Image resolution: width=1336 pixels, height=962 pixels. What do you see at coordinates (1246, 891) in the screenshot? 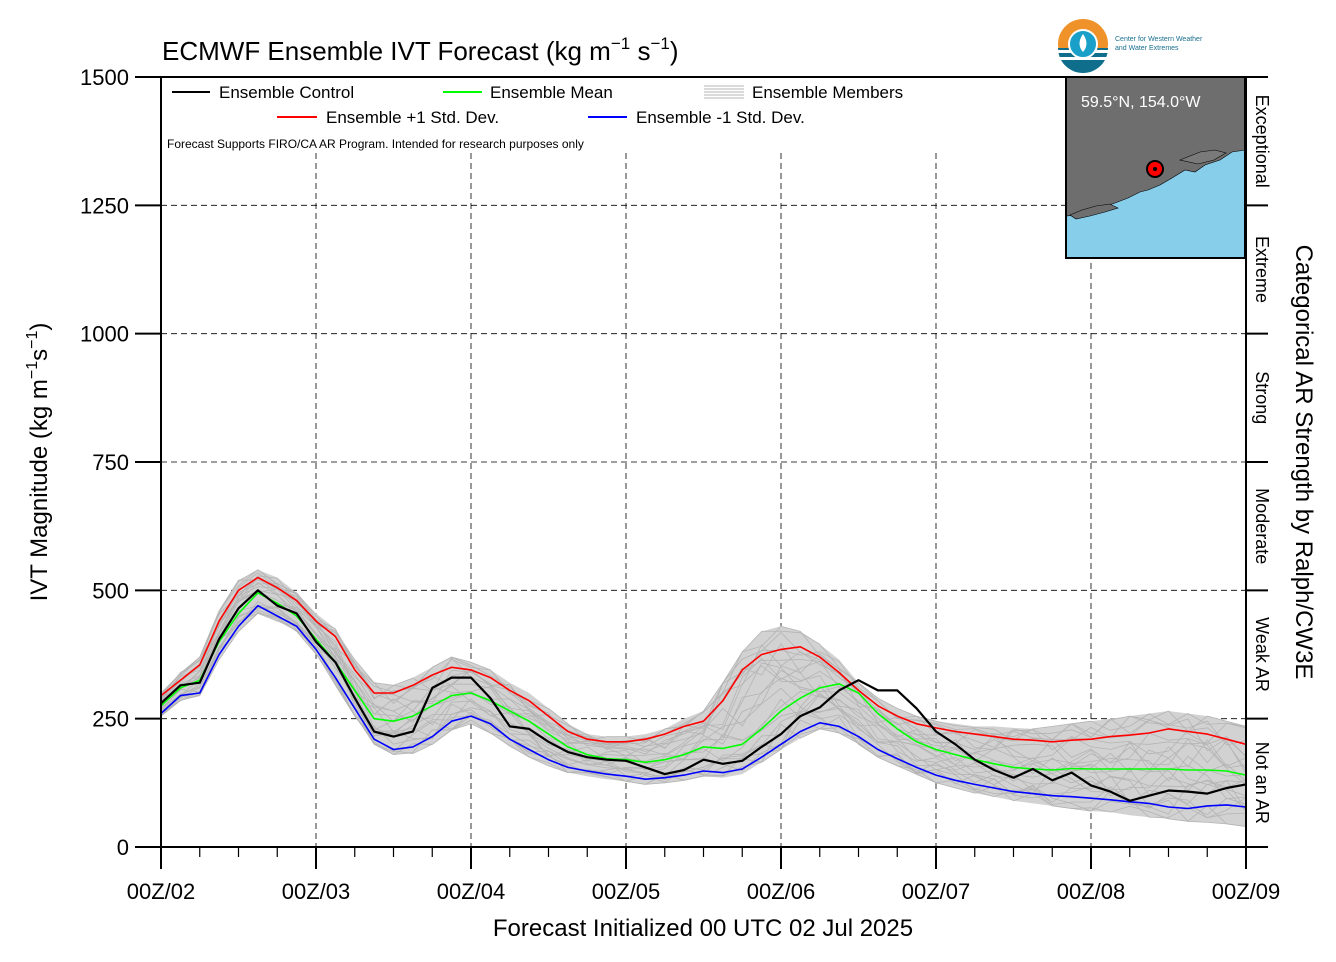
I see `x-tick-label: 00Z/09` at bounding box center [1246, 891].